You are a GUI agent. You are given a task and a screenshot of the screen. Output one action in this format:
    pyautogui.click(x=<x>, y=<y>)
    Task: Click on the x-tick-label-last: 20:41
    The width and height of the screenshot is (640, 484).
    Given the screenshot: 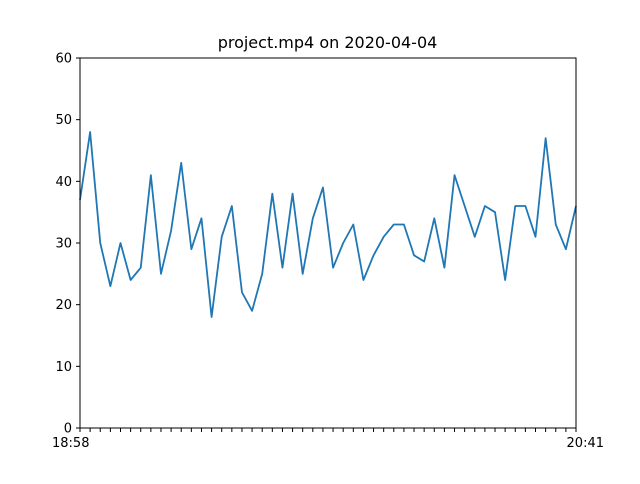 What is the action you would take?
    pyautogui.click(x=585, y=443)
    